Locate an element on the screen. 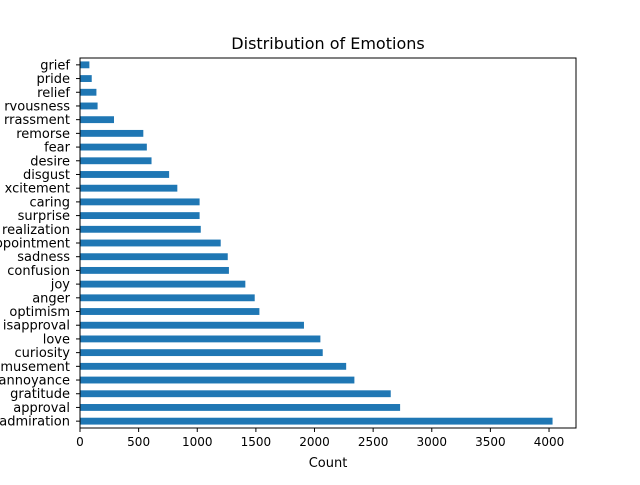  x-tick-labels: 0 500 1000 1500 2000 2500 3000 3500 4000 is located at coordinates (320, 442).